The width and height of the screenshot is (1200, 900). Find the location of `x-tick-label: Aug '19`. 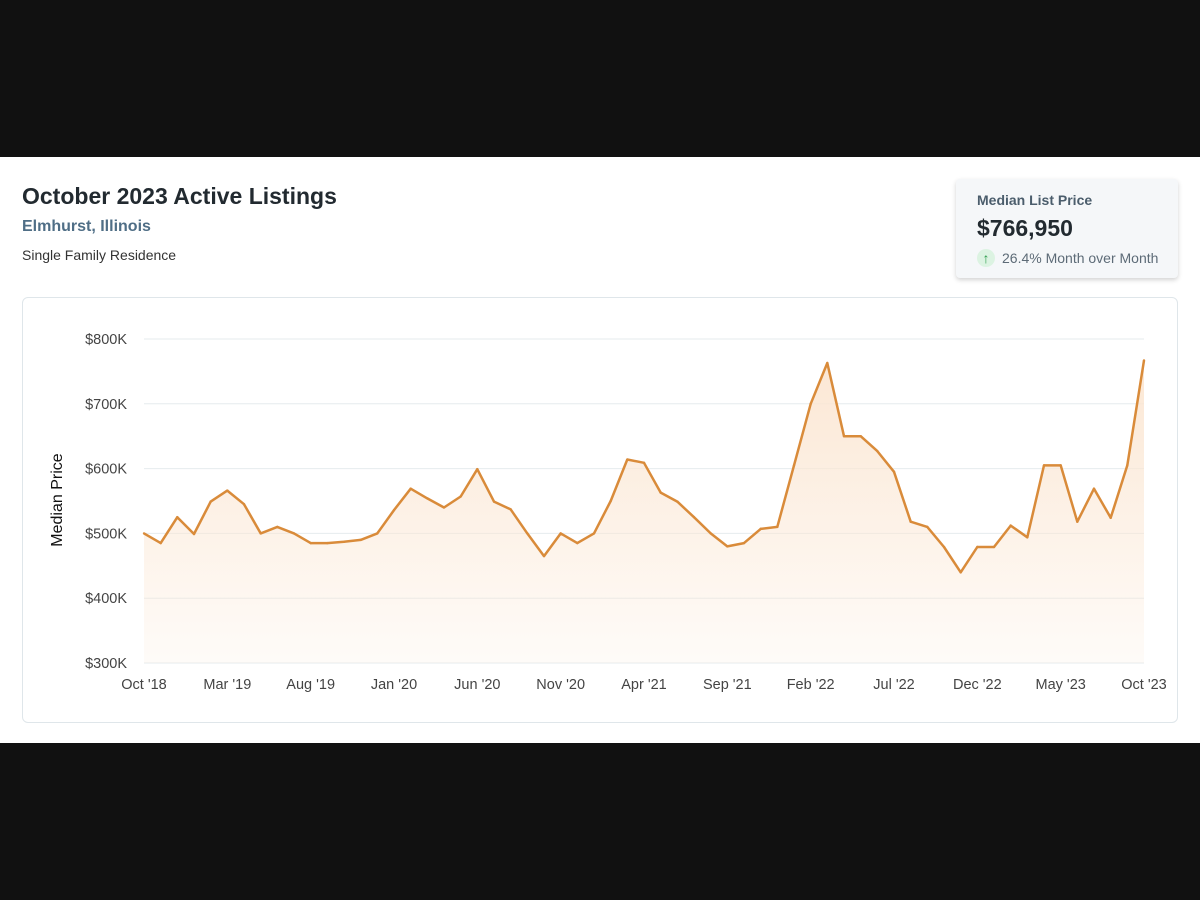

x-tick-label: Aug '19 is located at coordinates (310, 685).